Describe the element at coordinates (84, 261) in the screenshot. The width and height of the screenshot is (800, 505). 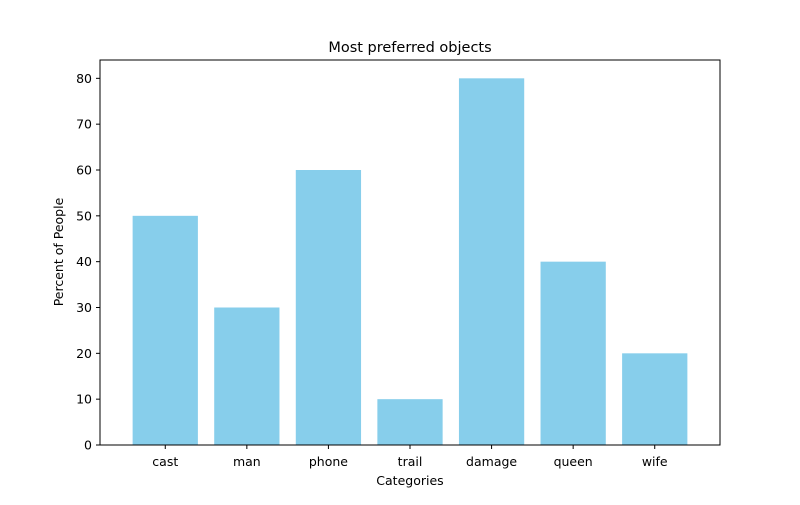
I see `y-tick-label: 40` at that location.